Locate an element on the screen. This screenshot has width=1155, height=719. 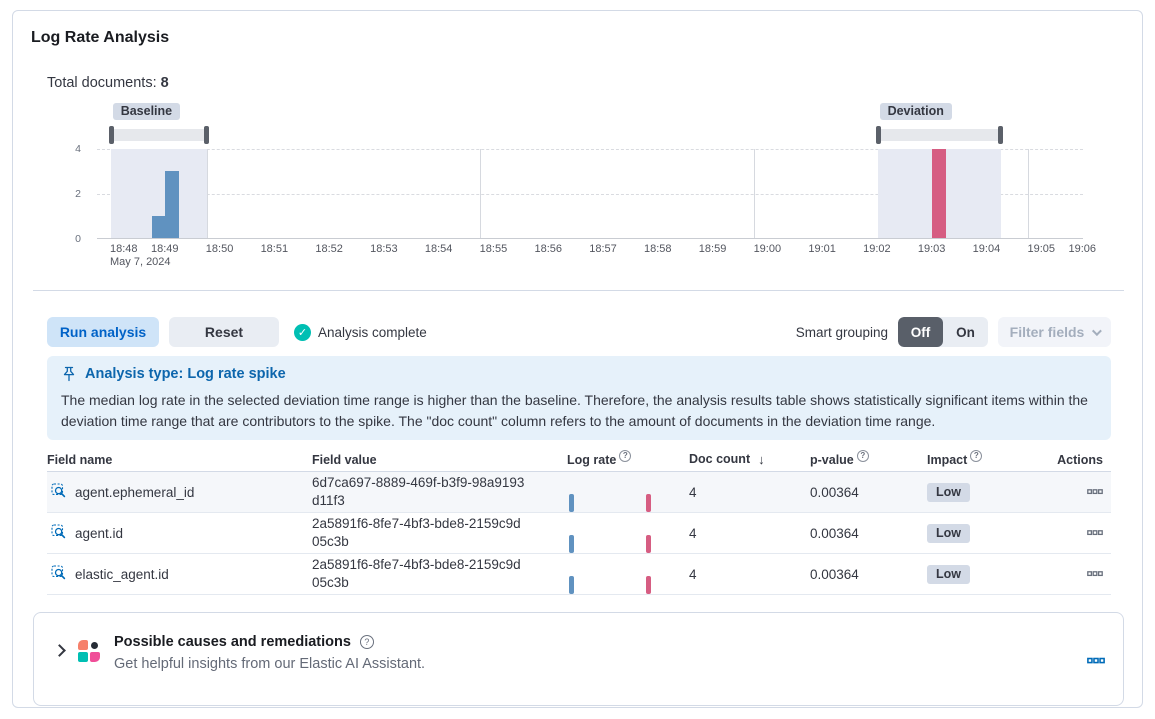
help-icon: ? is located at coordinates (366, 642).